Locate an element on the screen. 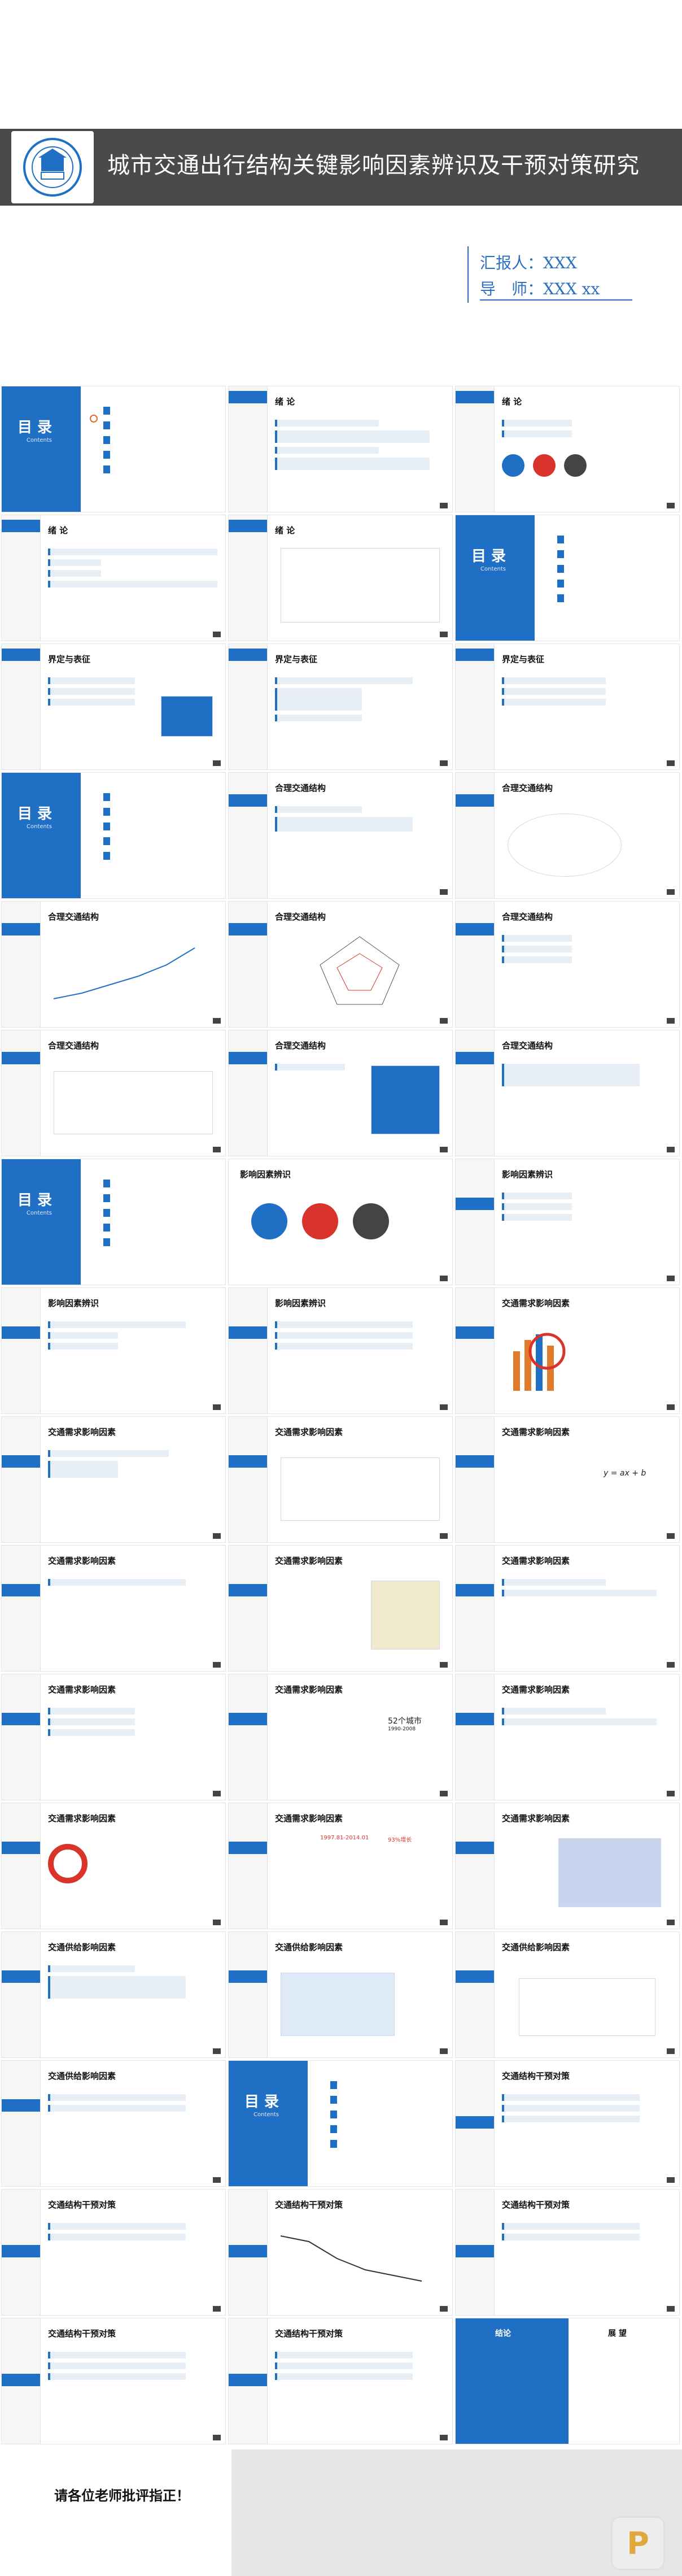 The width and height of the screenshot is (682, 2576). slide-xulun-2: 绪 论 is located at coordinates (567, 449).